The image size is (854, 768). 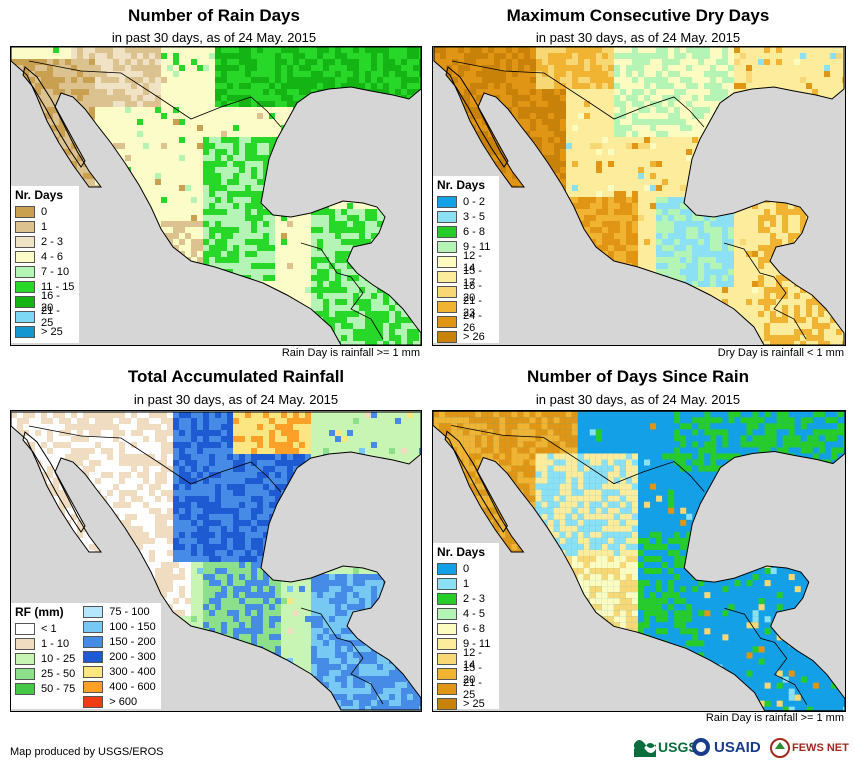 I want to click on panel-title-total-rainfall: Total Accumulated Rainfall, so click(x=236, y=376).